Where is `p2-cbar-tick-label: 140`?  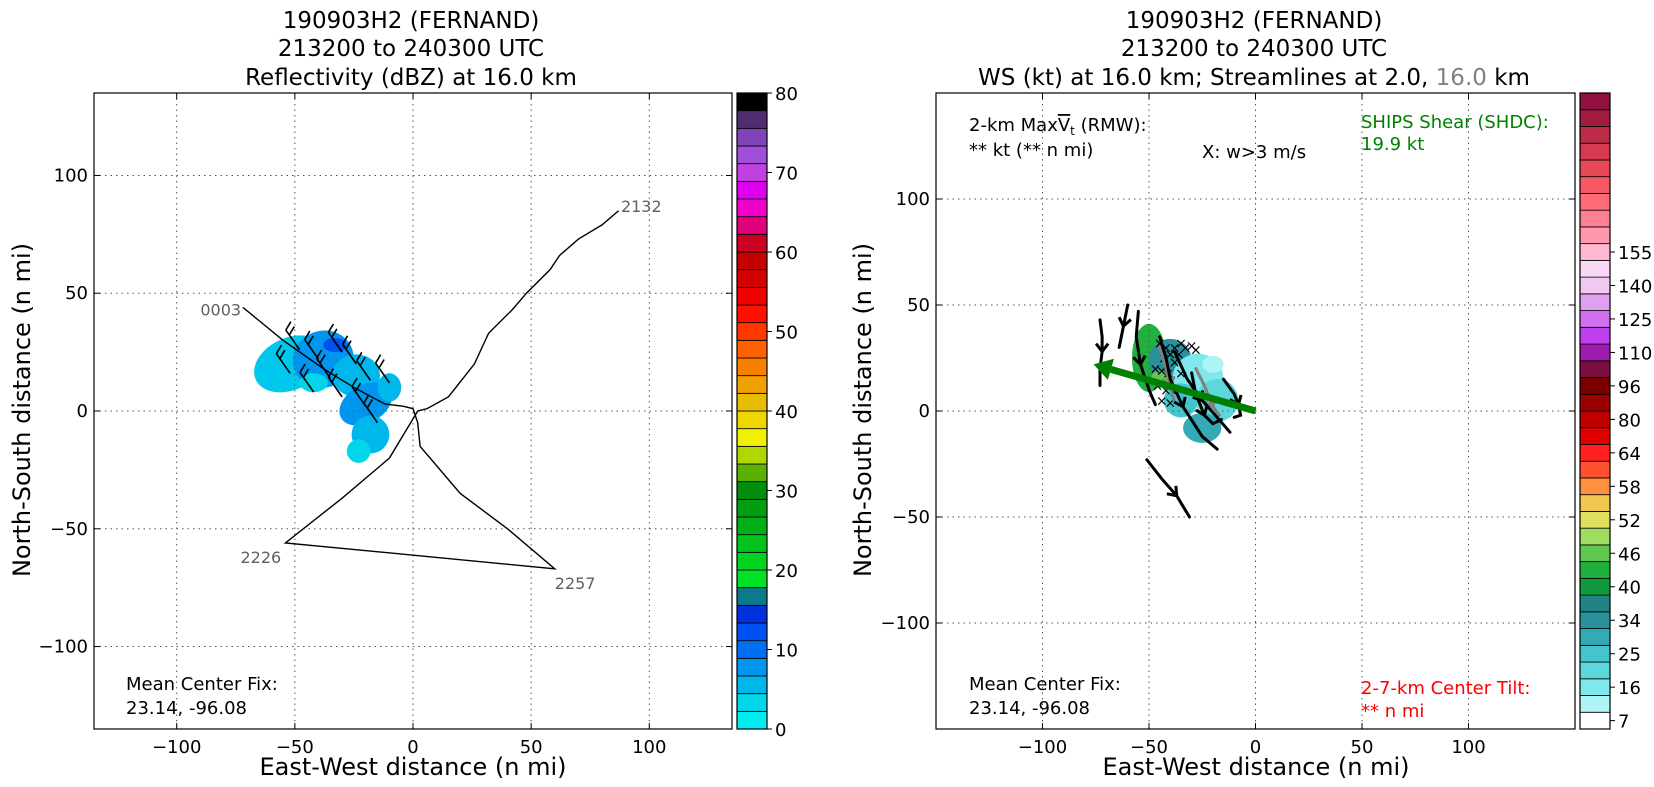
p2-cbar-tick-label: 140 is located at coordinates (1635, 286).